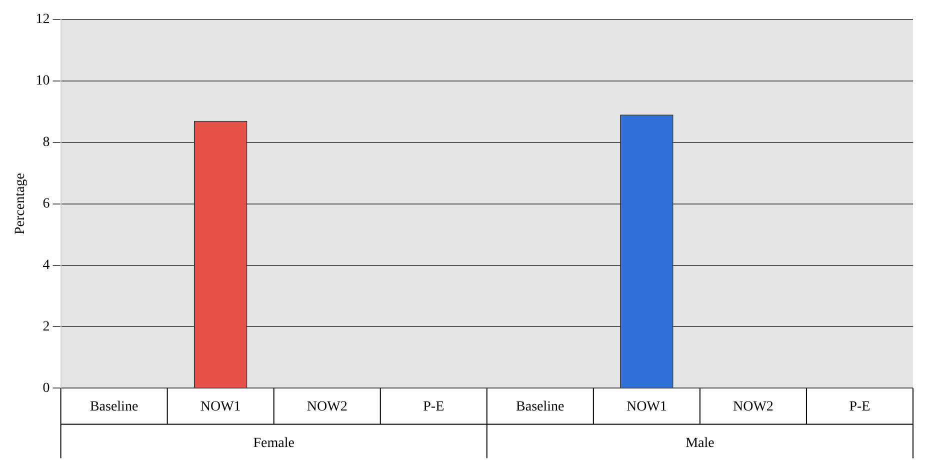 The width and height of the screenshot is (943, 475). Describe the element at coordinates (46, 388) in the screenshot. I see `y-tick-label: 0` at that location.